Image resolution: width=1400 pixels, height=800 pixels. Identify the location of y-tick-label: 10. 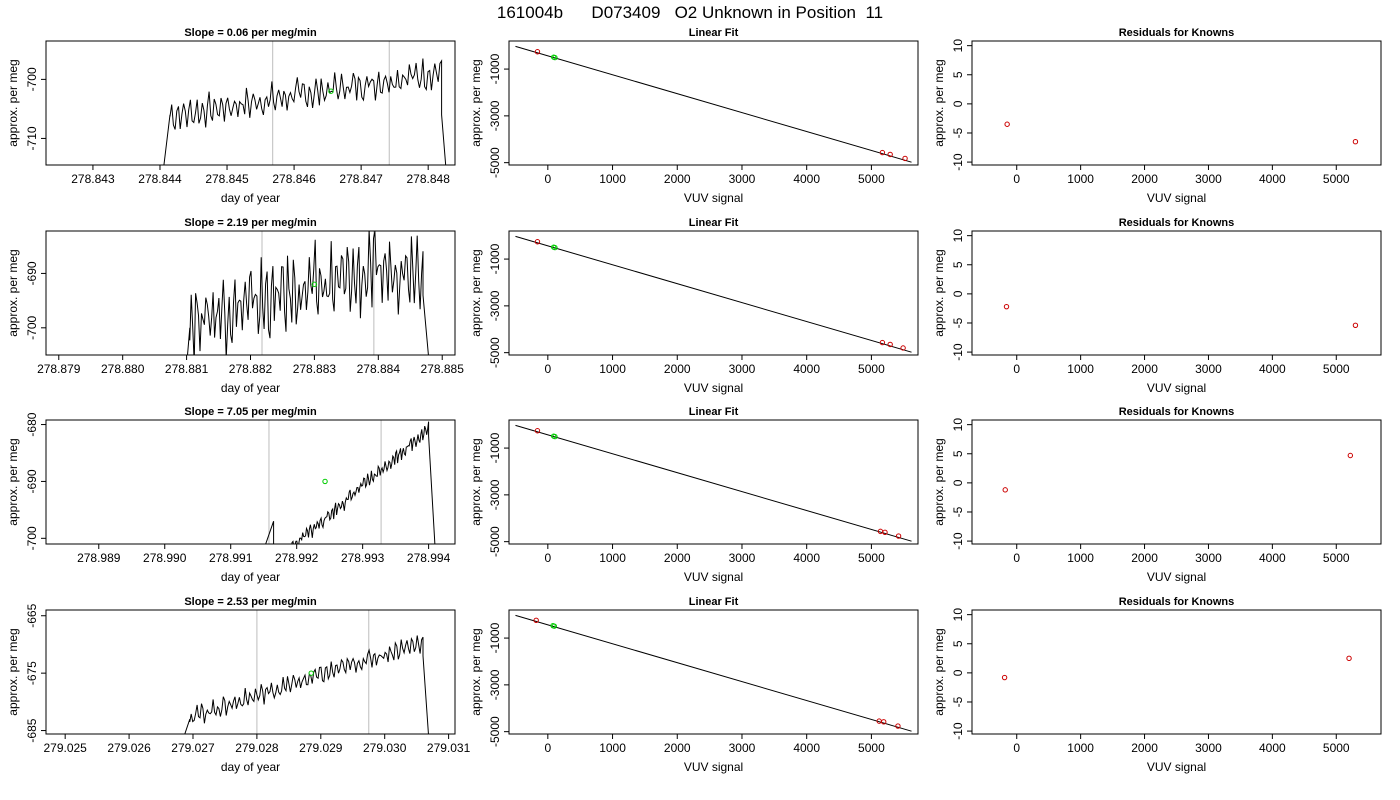
(958, 46).